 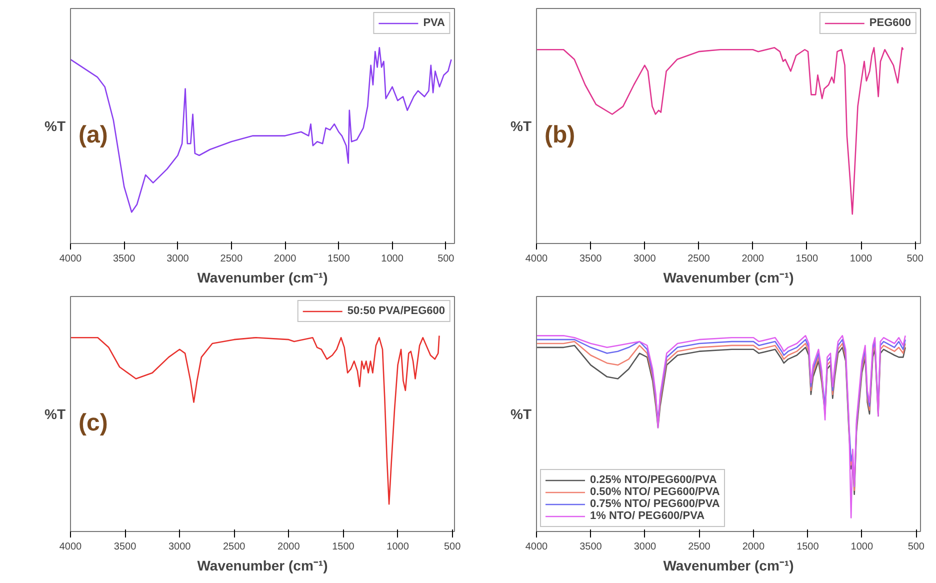 I want to click on annotation: (c), so click(x=93, y=423).